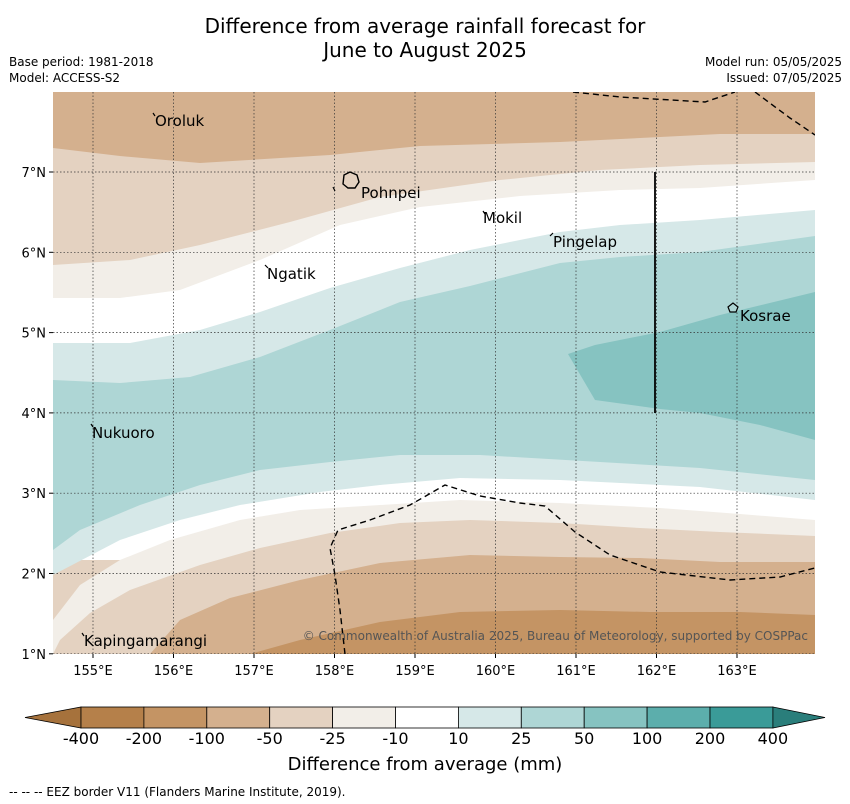 This screenshot has height=804, width=850. What do you see at coordinates (254, 671) in the screenshot?
I see `x-tick-label: 157°E` at bounding box center [254, 671].